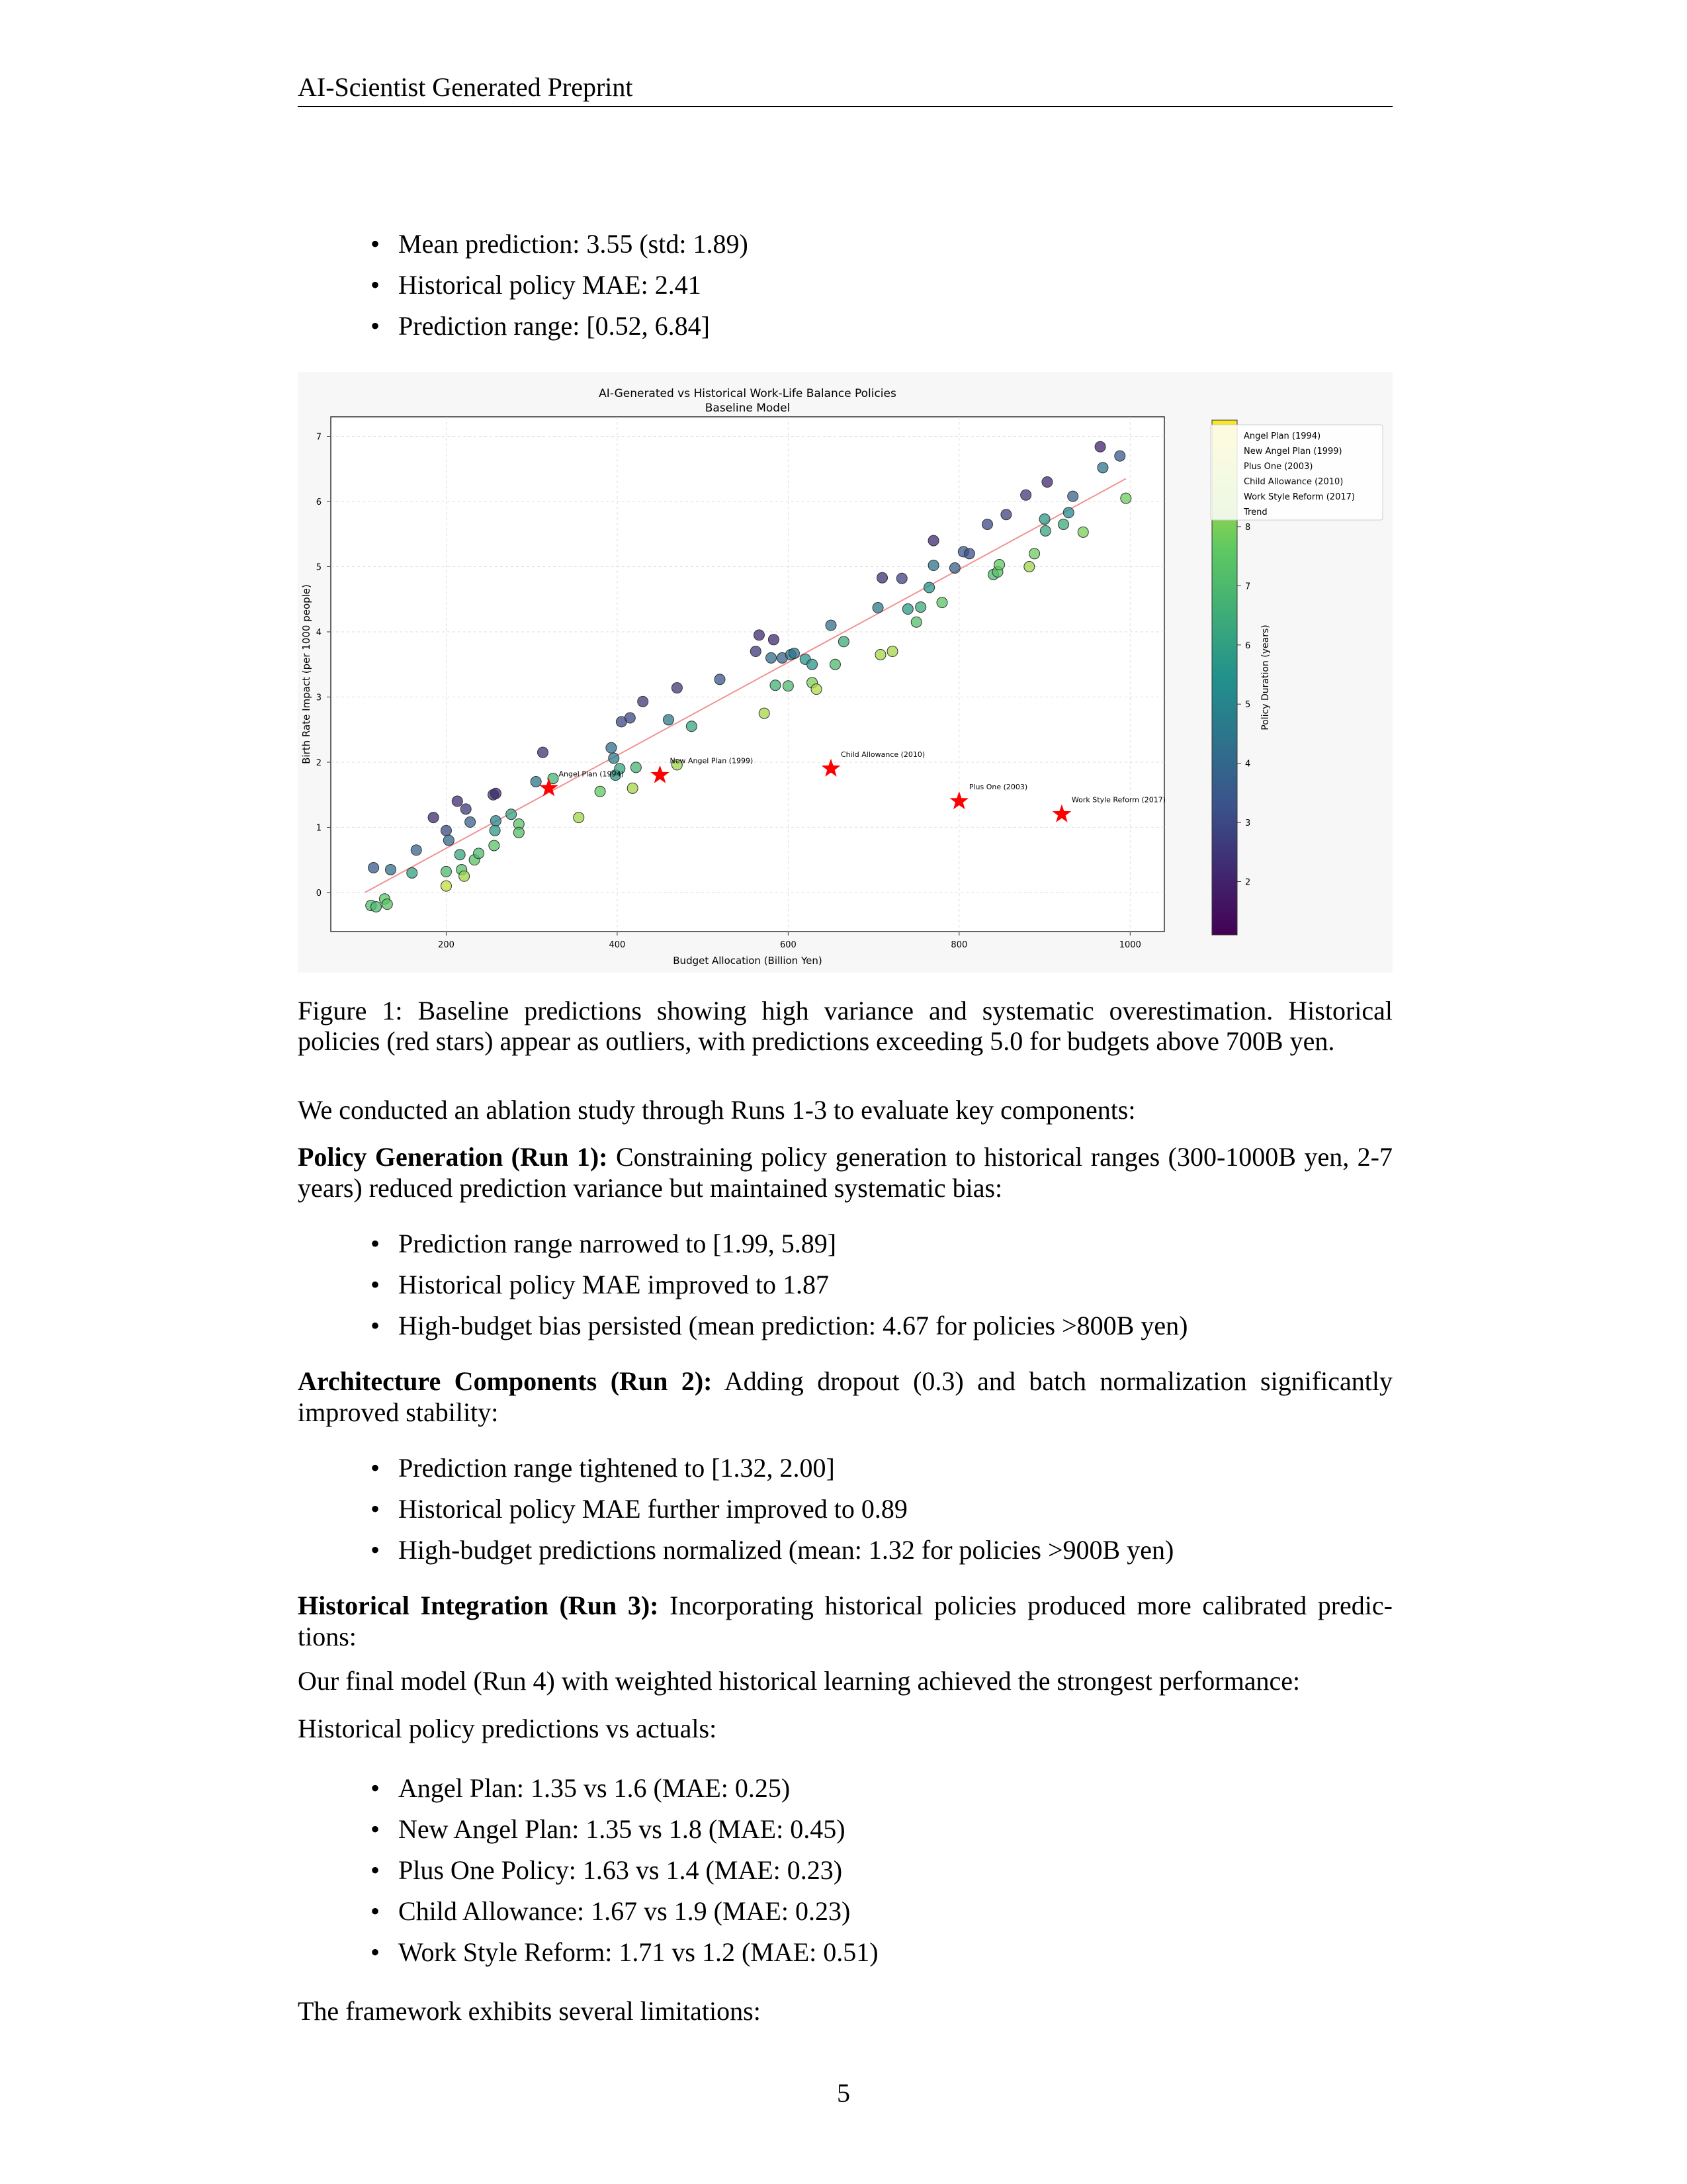 Image resolution: width=1687 pixels, height=2184 pixels. I want to click on list-item: Child Allowance: 1.67 vs 1.9 (MAE: 0.23), so click(624, 1911).